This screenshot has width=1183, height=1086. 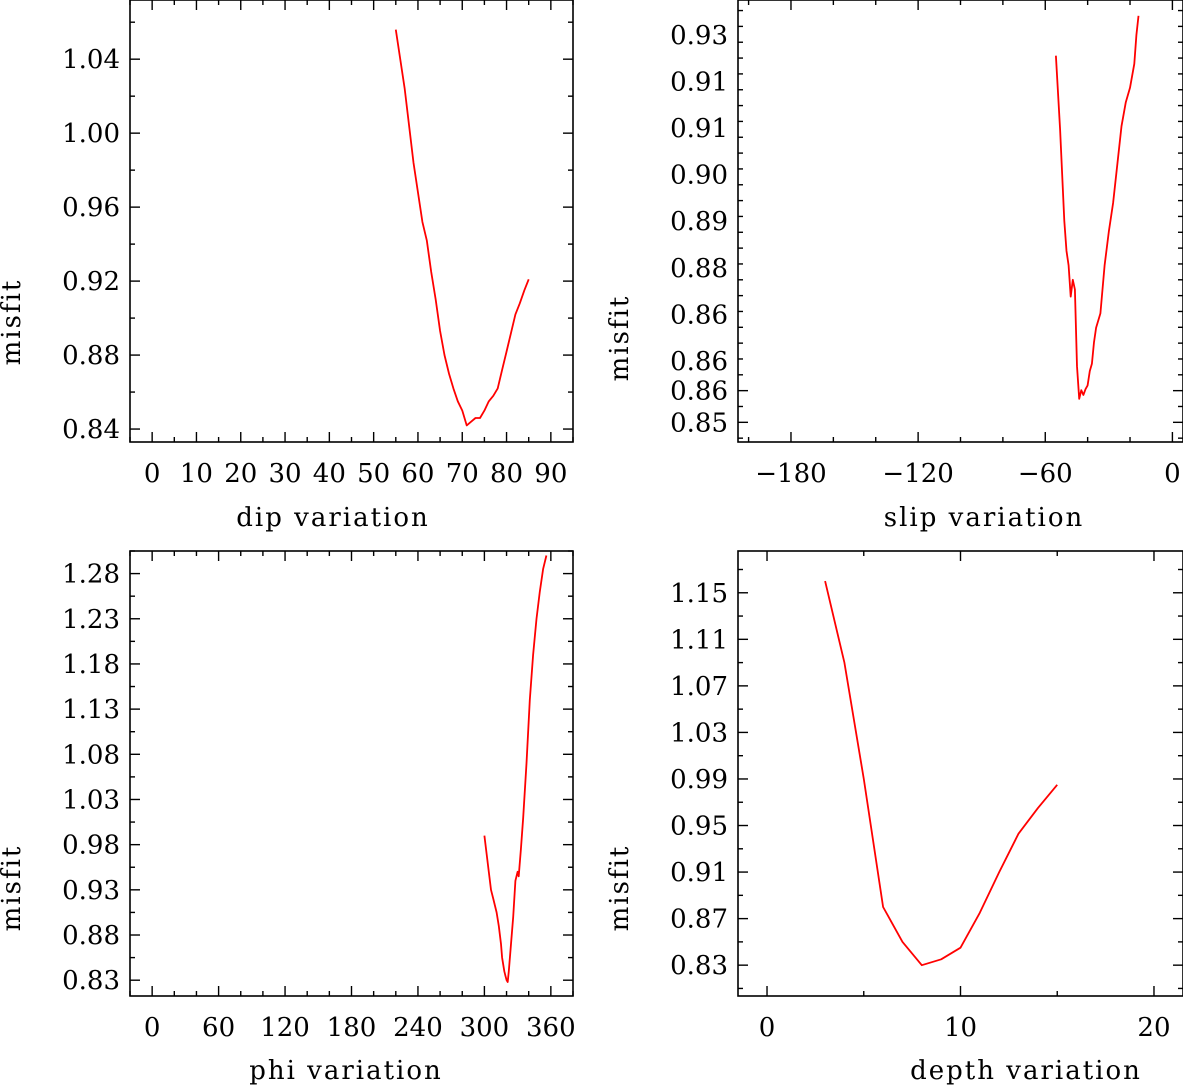 I want to click on phi-y-tick-label: 0.83, so click(x=91, y=981).